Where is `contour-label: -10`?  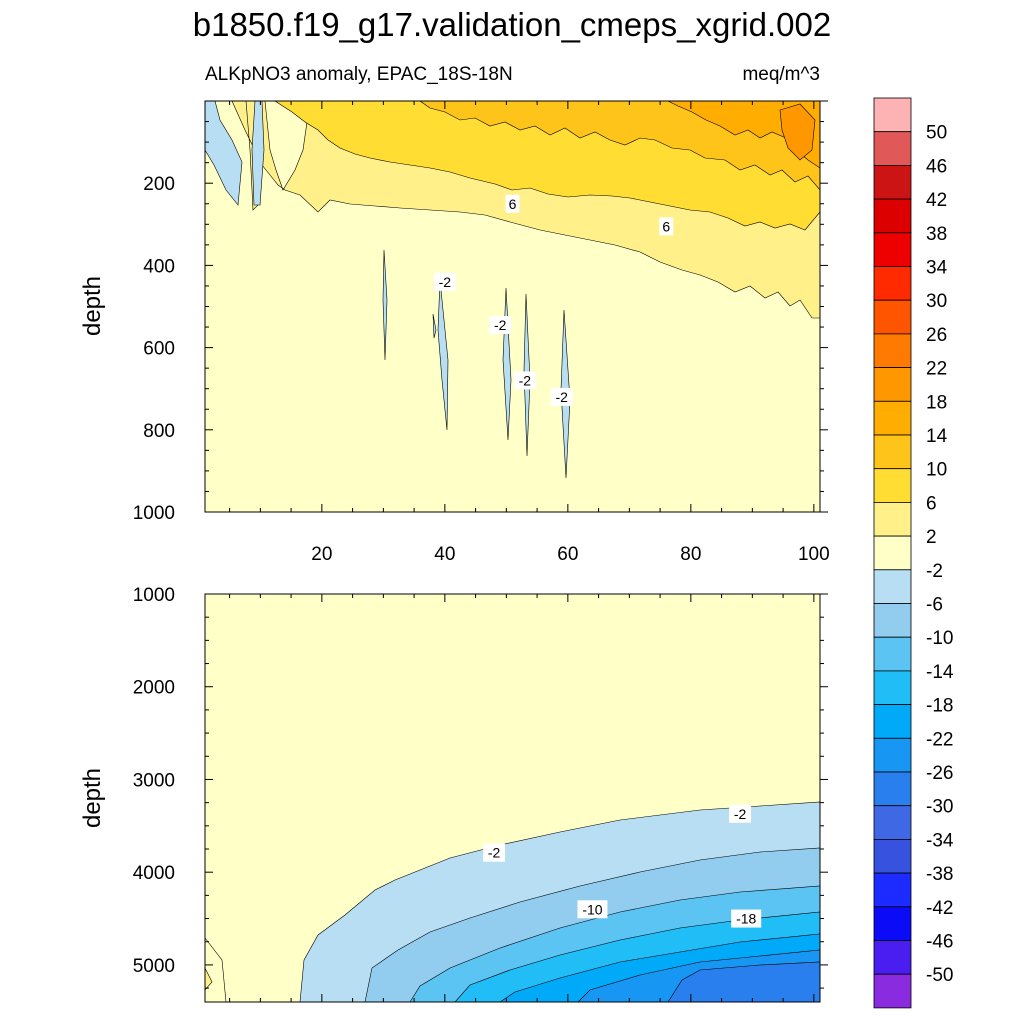 contour-label: -10 is located at coordinates (592, 909).